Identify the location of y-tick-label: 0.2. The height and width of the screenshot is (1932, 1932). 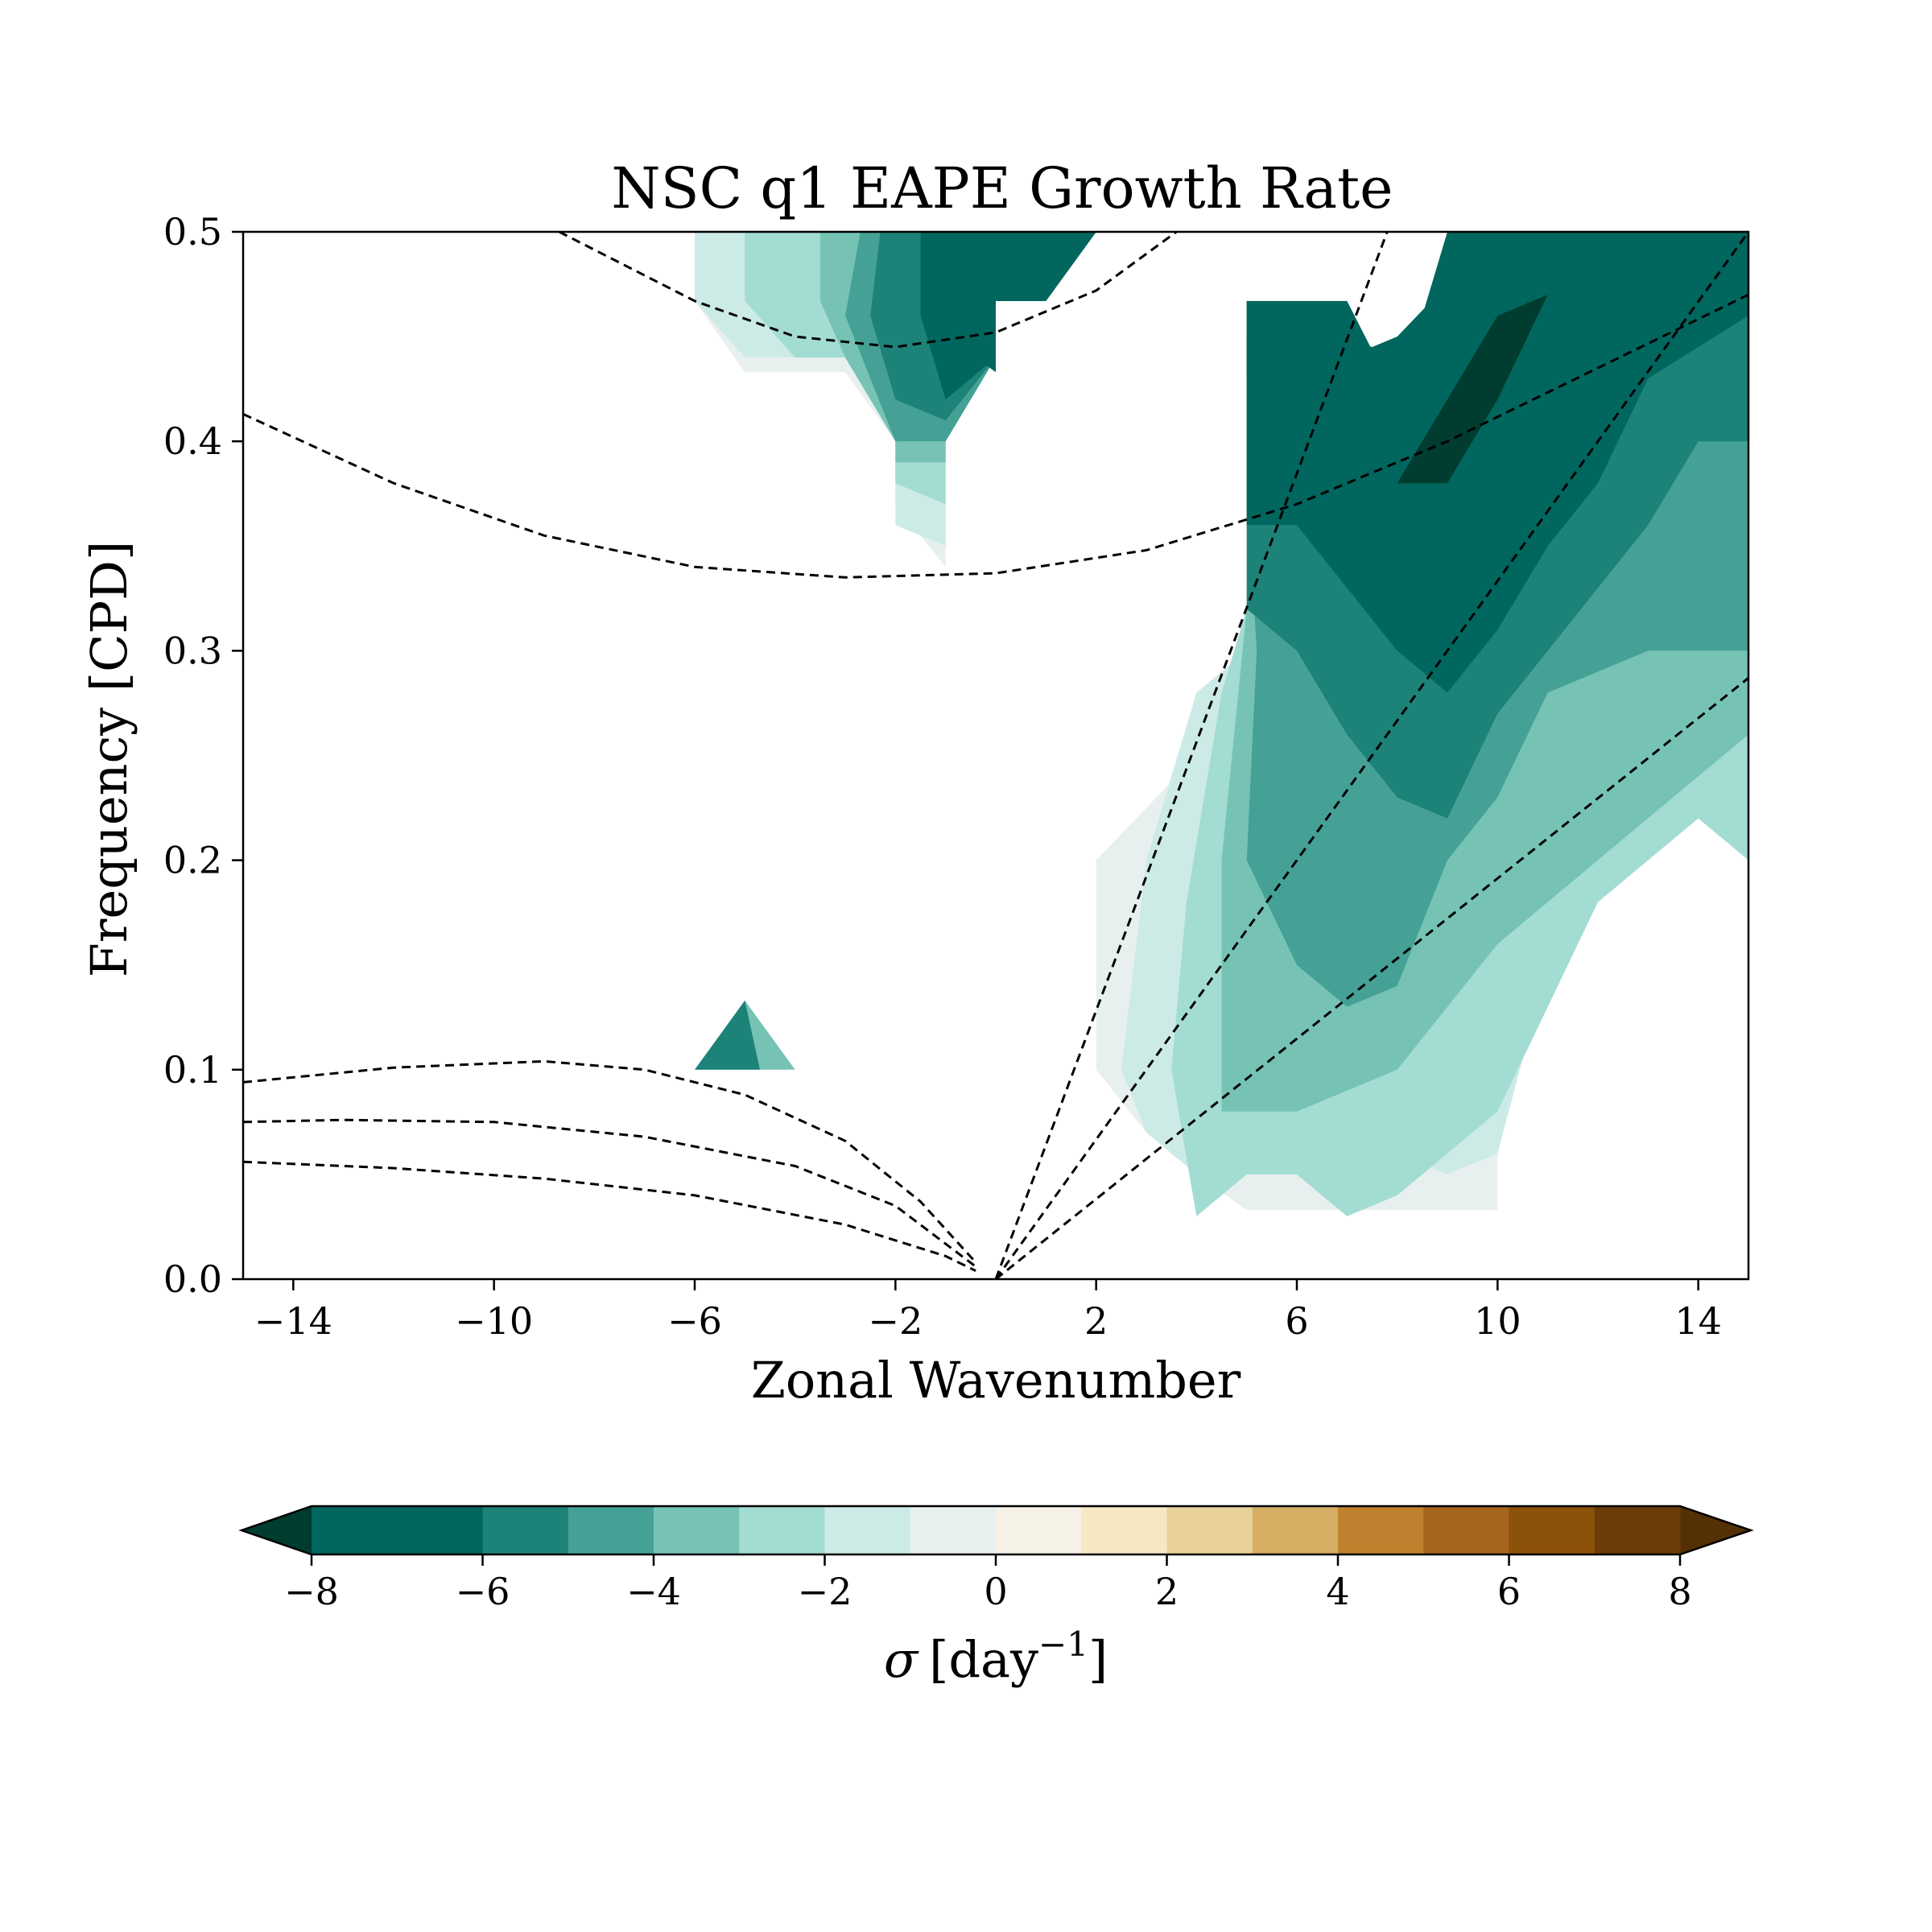
(192, 860).